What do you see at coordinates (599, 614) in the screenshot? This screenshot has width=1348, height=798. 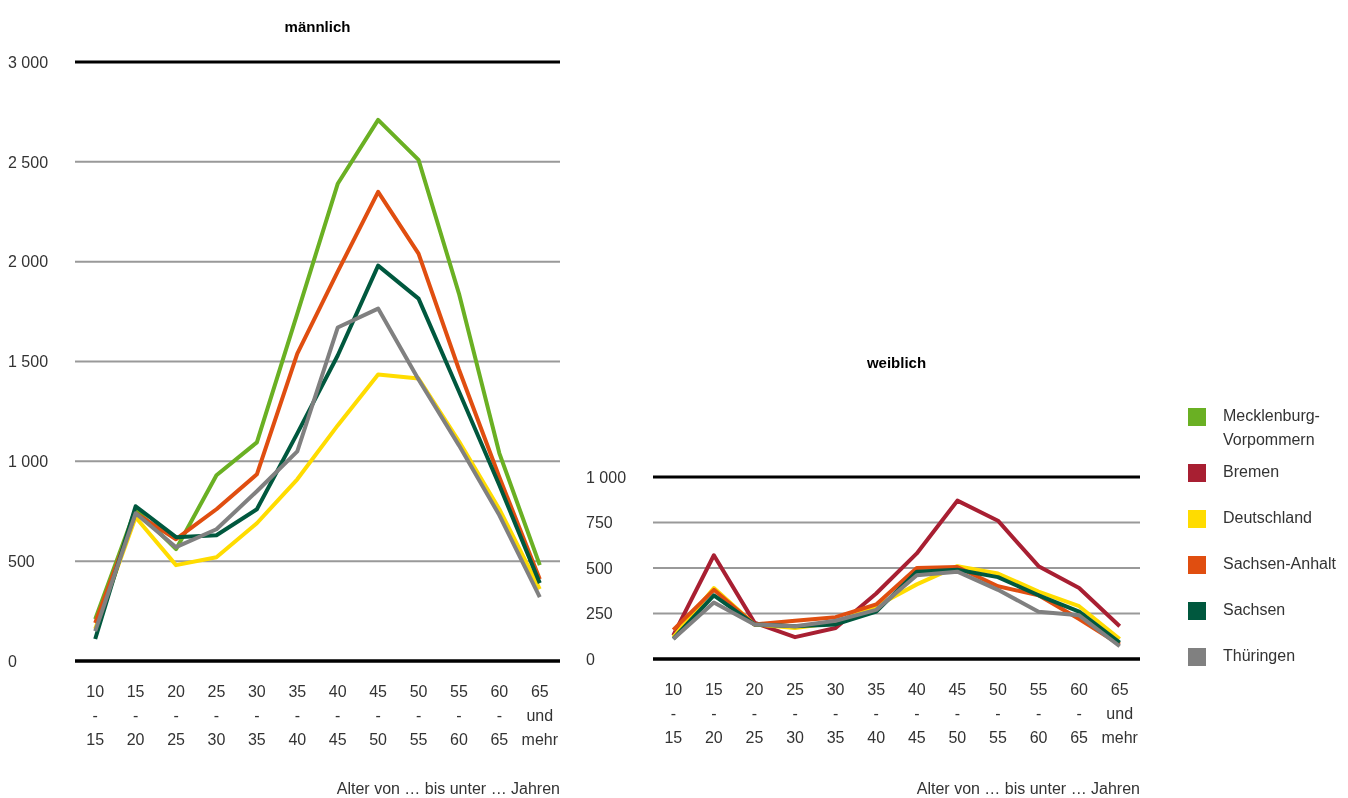 I see `y-tick-label: 250` at bounding box center [599, 614].